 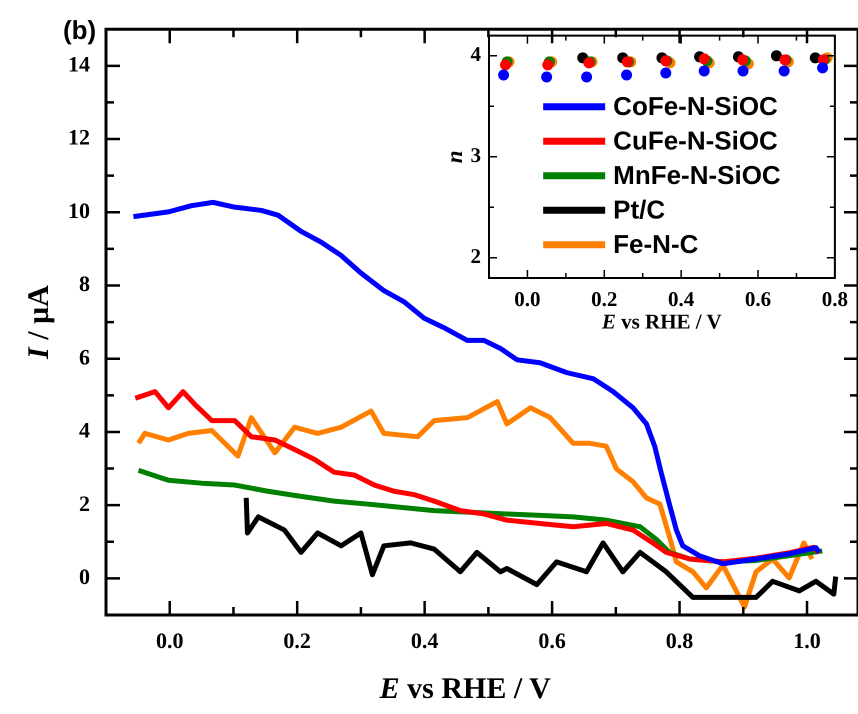 I want to click on legend-label: Fe-N-C, so click(x=656, y=243).